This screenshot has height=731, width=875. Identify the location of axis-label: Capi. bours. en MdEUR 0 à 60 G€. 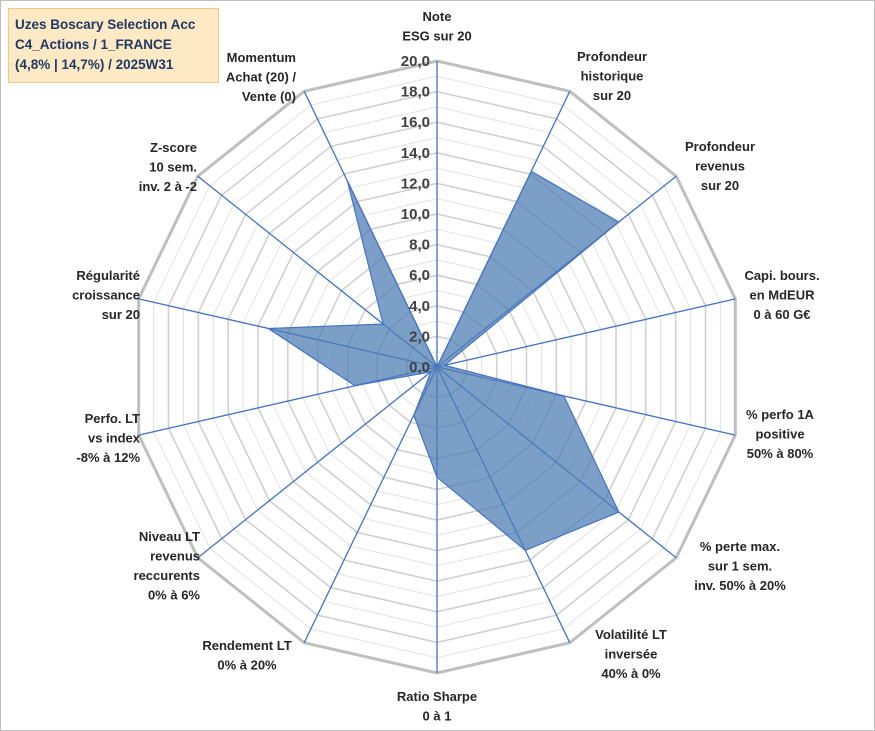
(781, 295).